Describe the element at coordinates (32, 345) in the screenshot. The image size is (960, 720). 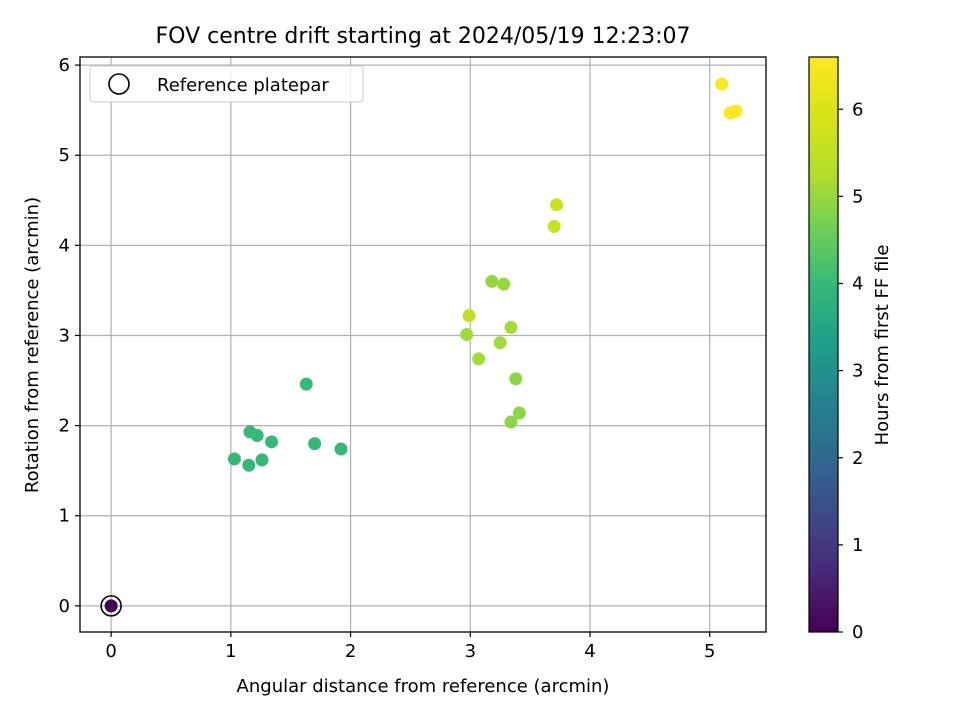
I see `y-axis-label: Rotation from reference (arcmin)` at that location.